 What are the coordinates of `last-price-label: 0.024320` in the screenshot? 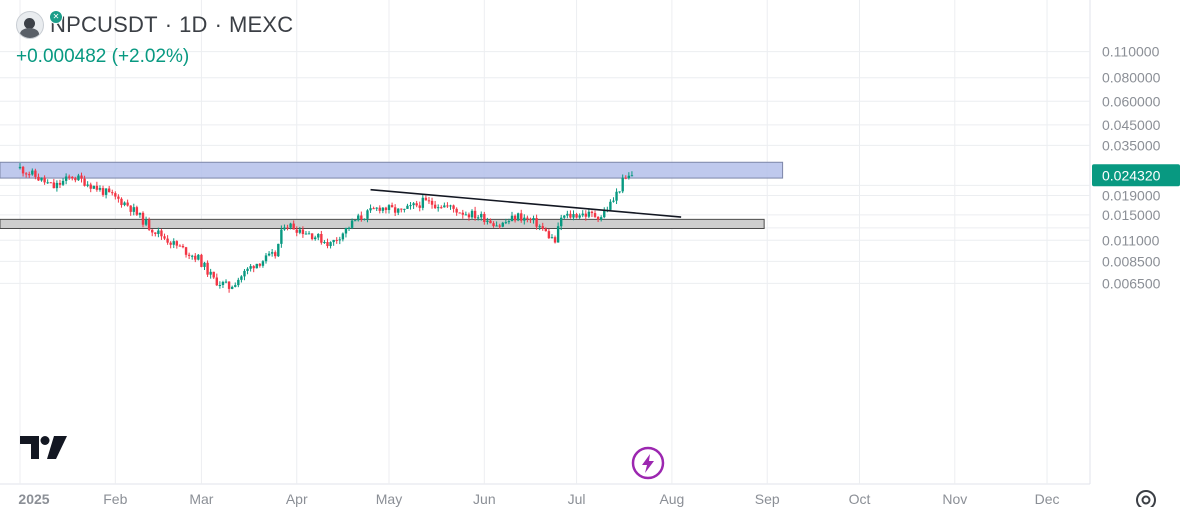 It's located at (1131, 175).